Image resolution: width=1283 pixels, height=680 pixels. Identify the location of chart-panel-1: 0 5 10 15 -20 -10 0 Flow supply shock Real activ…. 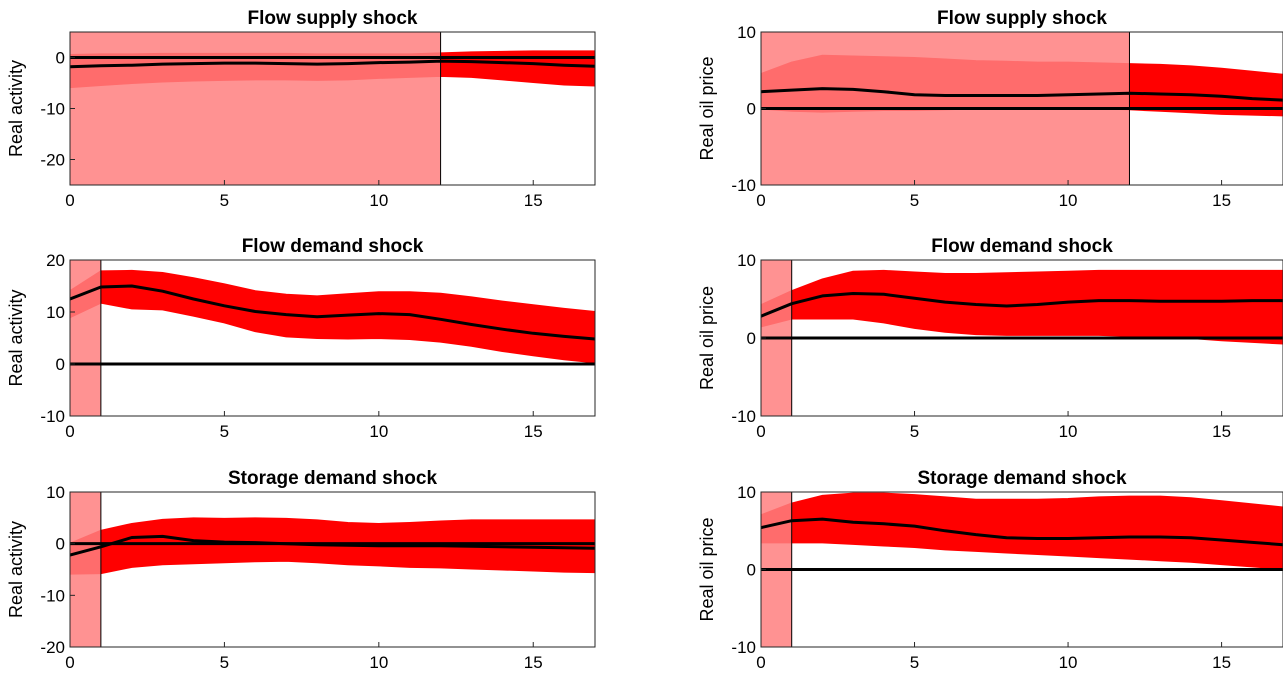
(301, 109).